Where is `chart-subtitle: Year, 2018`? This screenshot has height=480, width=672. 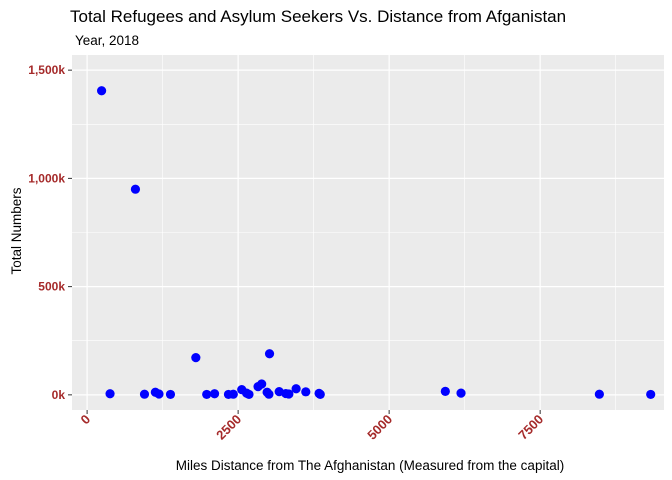
chart-subtitle: Year, 2018 is located at coordinates (107, 40).